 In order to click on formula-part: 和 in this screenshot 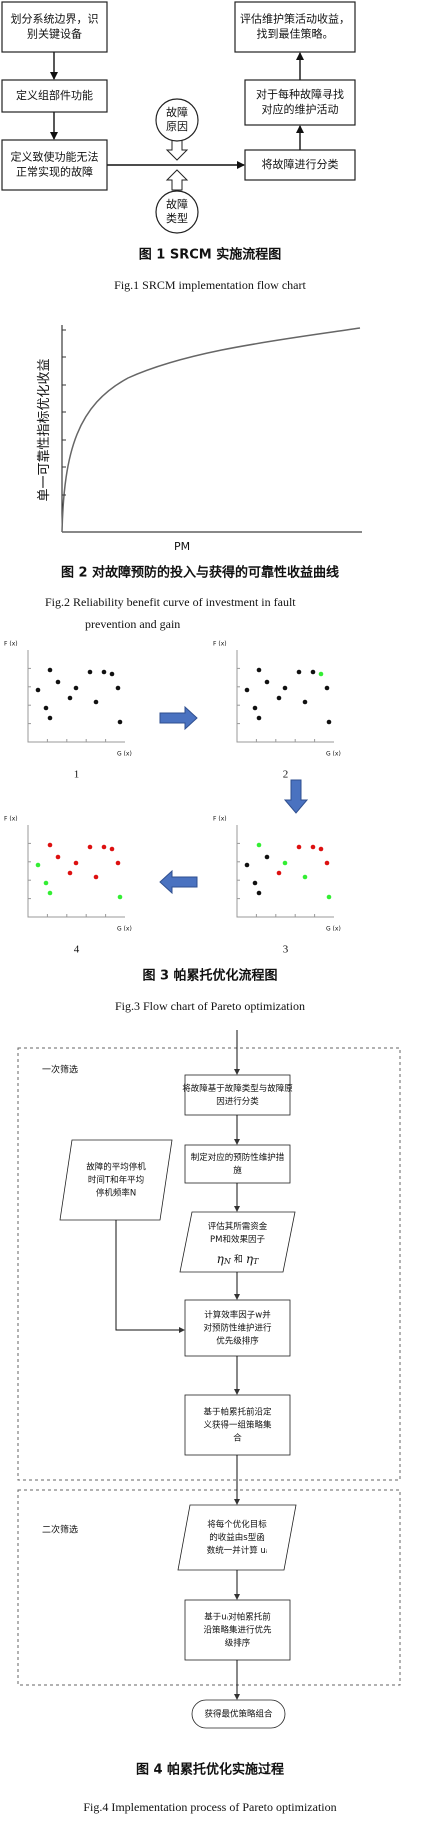, I will do `click(238, 1259)`.